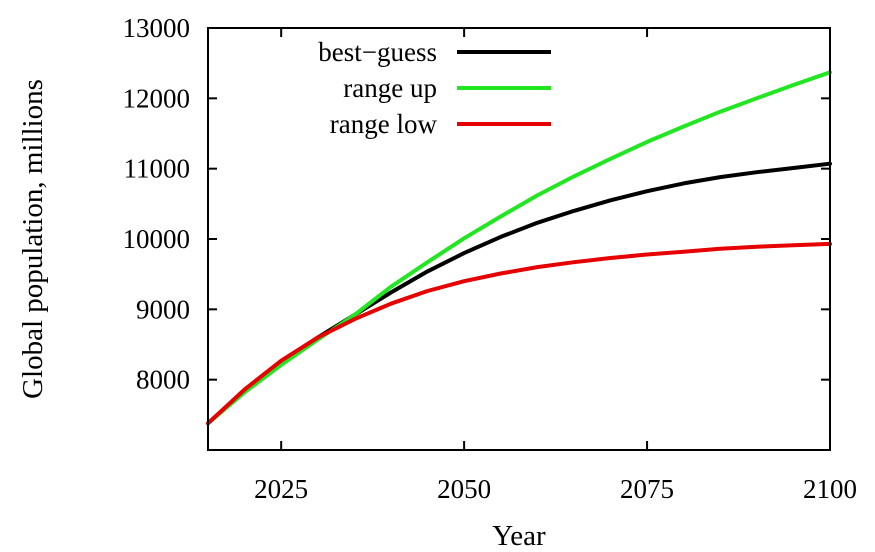 This screenshot has height=552, width=875. What do you see at coordinates (281, 489) in the screenshot?
I see `x-tick-label: 2025` at bounding box center [281, 489].